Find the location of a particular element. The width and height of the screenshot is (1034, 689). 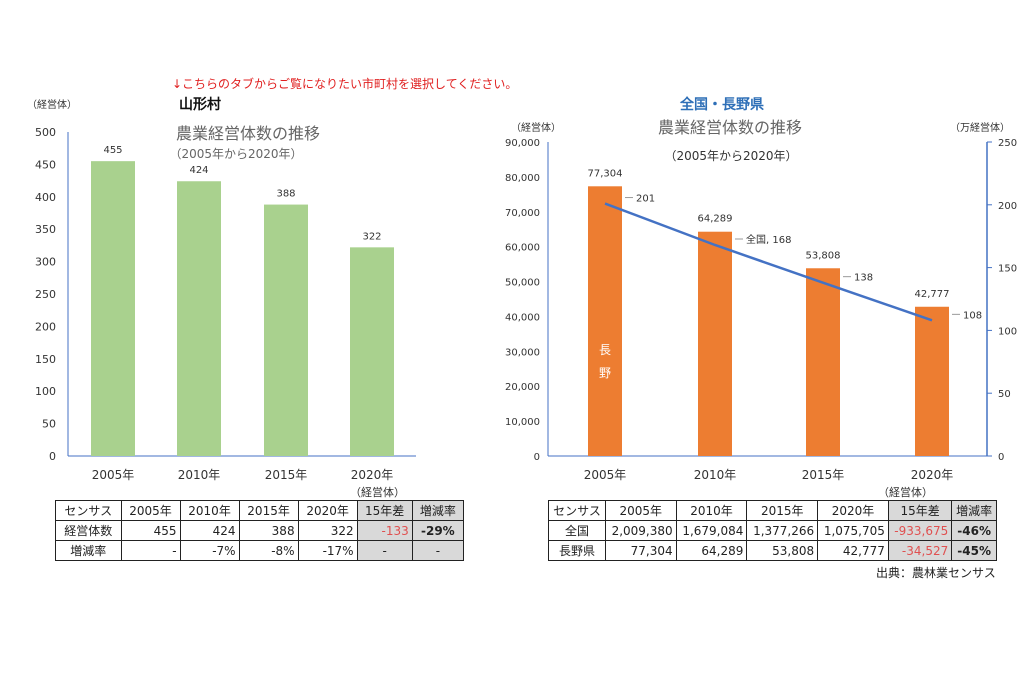

table-cell: -29% is located at coordinates (438, 530).